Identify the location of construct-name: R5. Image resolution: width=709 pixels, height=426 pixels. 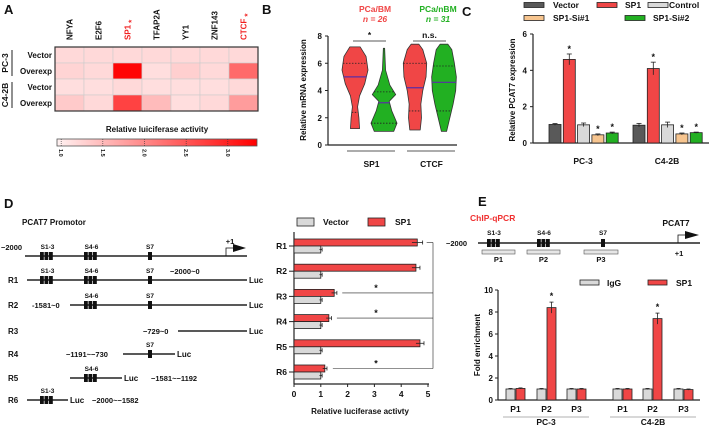
(13, 378).